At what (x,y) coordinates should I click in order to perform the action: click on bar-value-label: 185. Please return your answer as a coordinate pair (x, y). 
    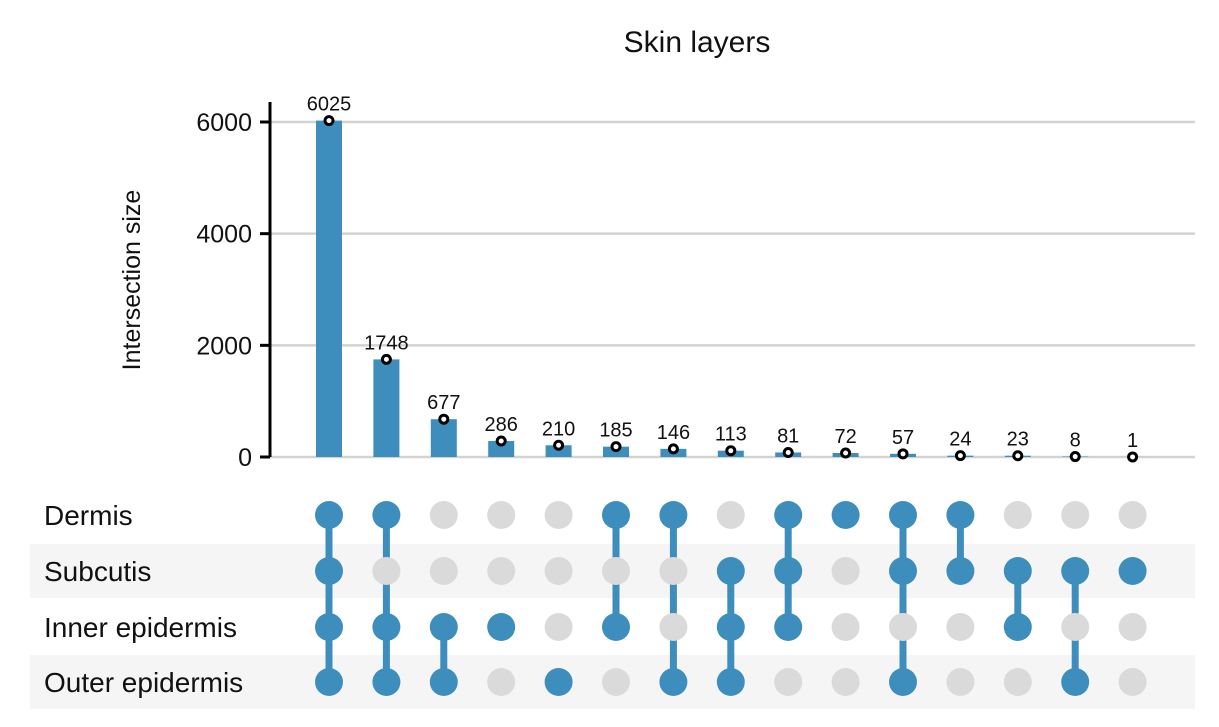
    Looking at the image, I should click on (615, 431).